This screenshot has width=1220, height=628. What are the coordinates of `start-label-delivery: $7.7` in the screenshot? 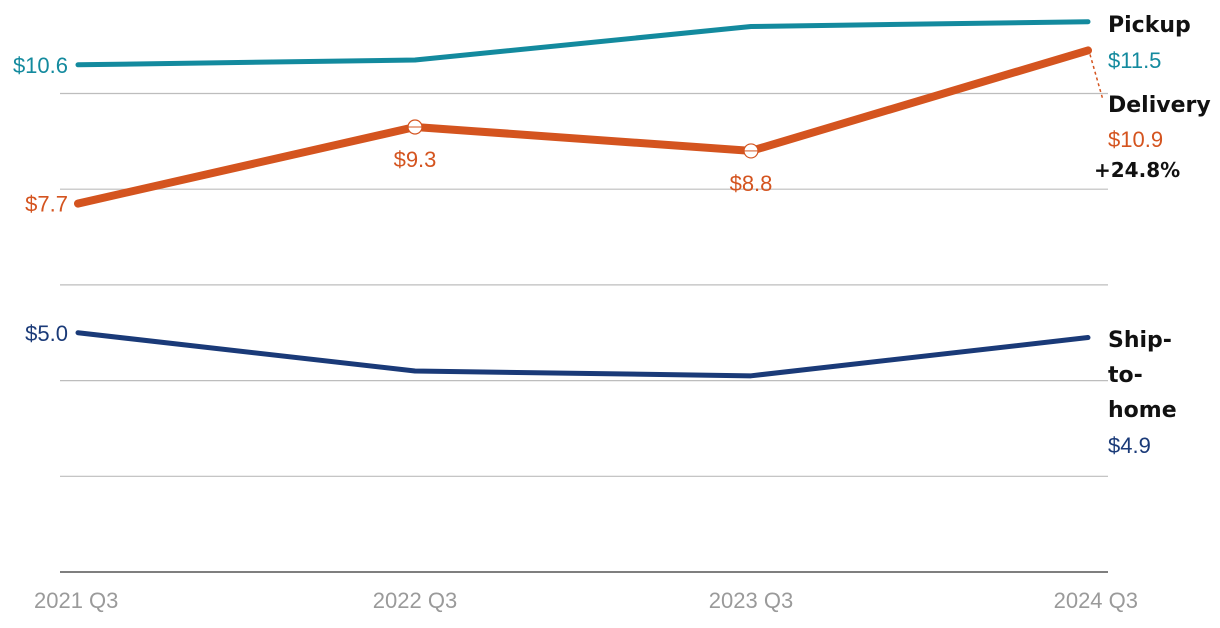 It's located at (46, 204).